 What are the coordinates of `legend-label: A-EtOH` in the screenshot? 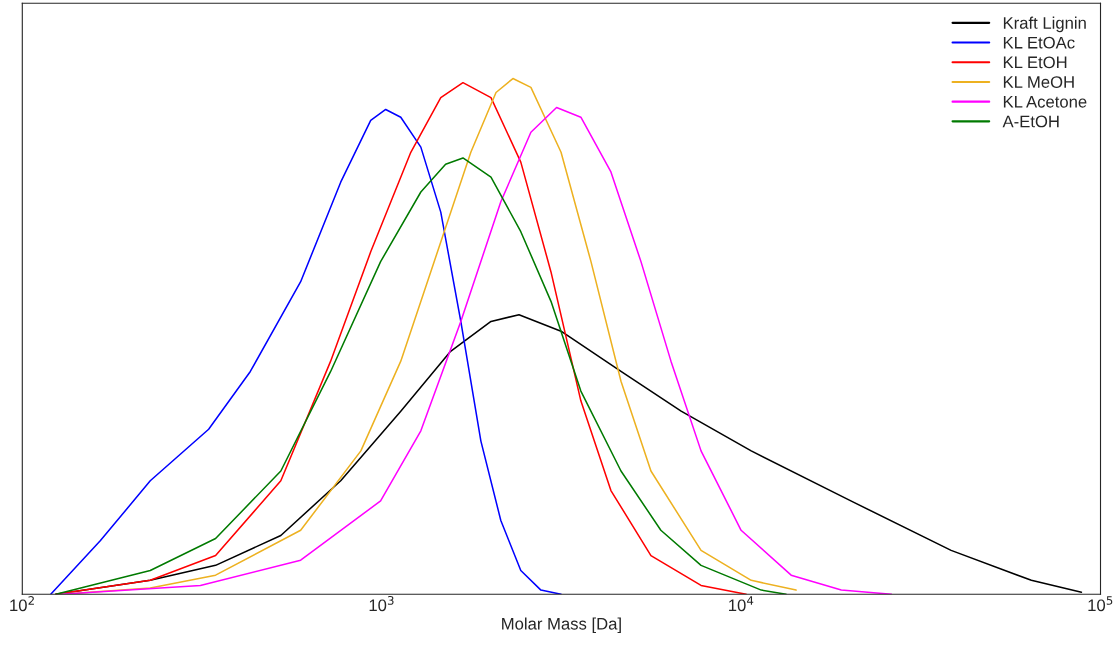 It's located at (1030, 121).